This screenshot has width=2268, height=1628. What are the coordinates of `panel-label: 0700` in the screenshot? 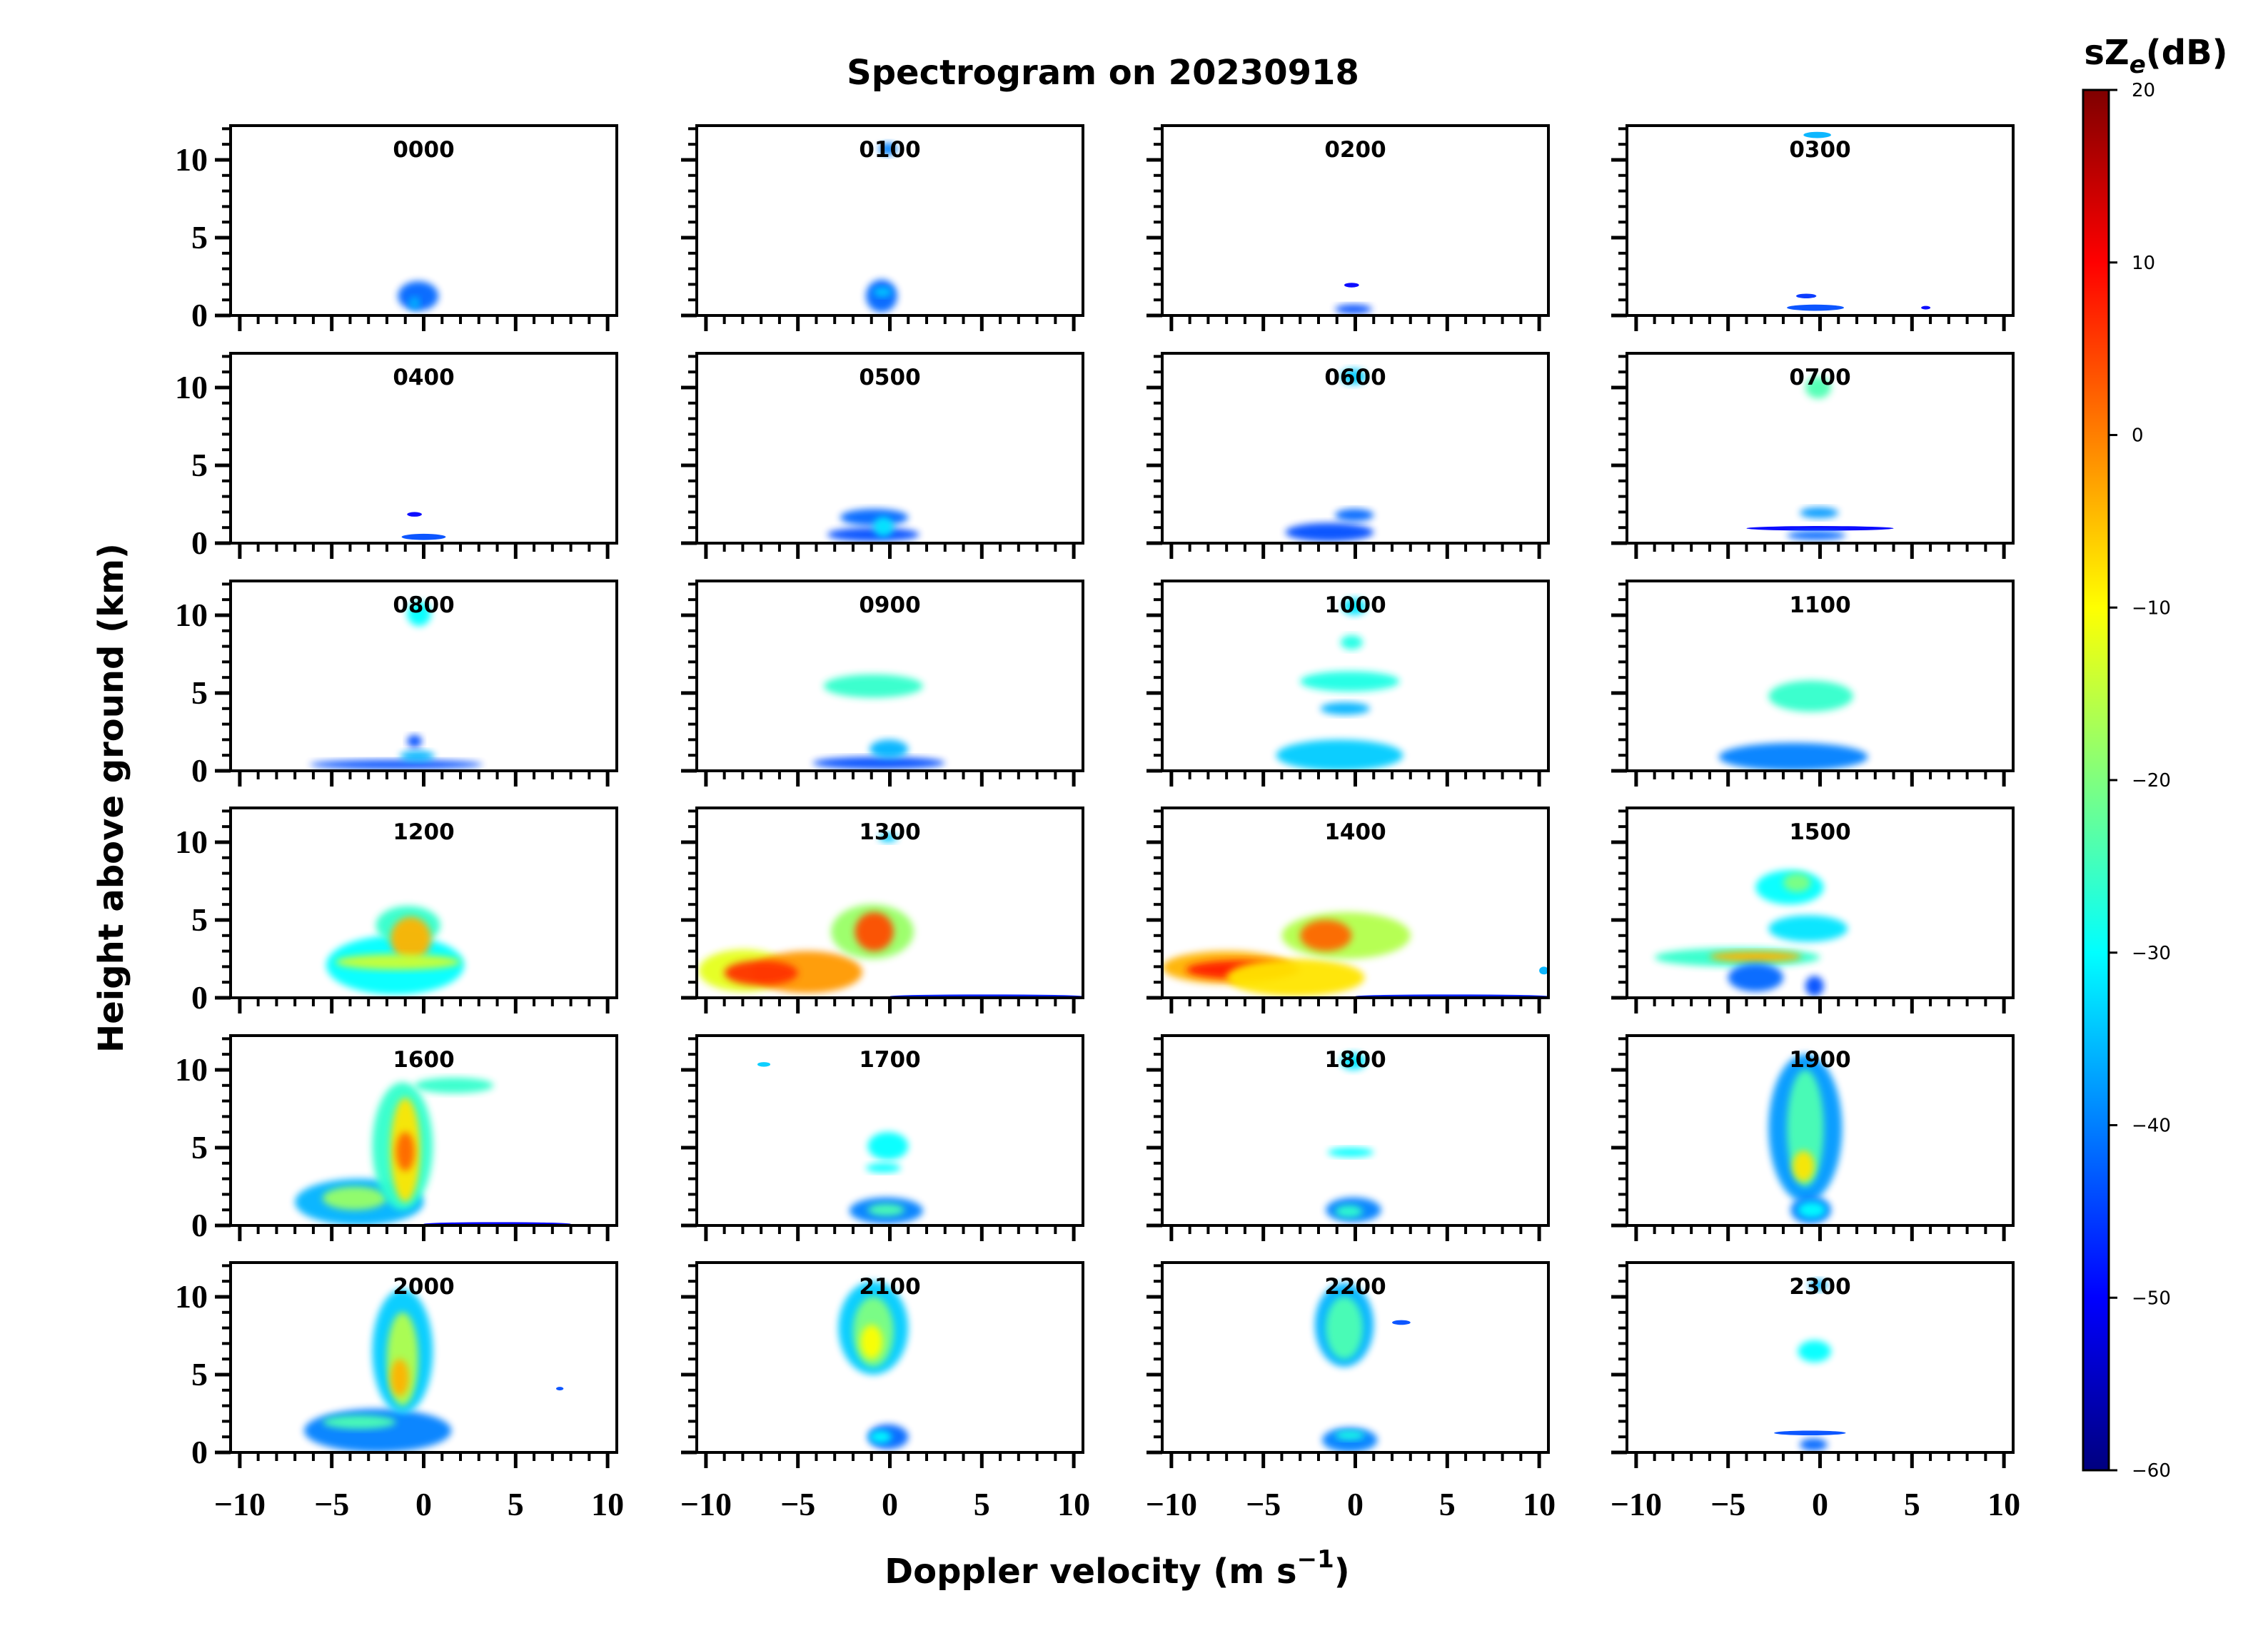 It's located at (1819, 378).